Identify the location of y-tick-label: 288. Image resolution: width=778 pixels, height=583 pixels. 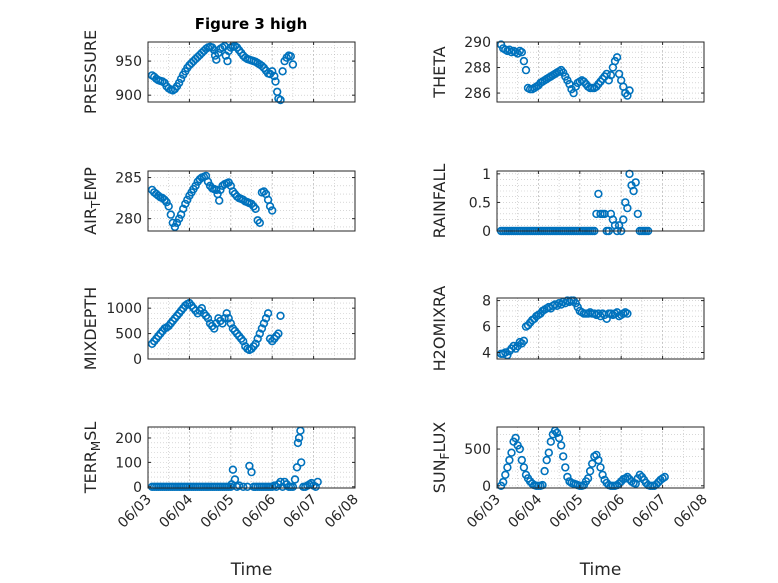
(477, 69).